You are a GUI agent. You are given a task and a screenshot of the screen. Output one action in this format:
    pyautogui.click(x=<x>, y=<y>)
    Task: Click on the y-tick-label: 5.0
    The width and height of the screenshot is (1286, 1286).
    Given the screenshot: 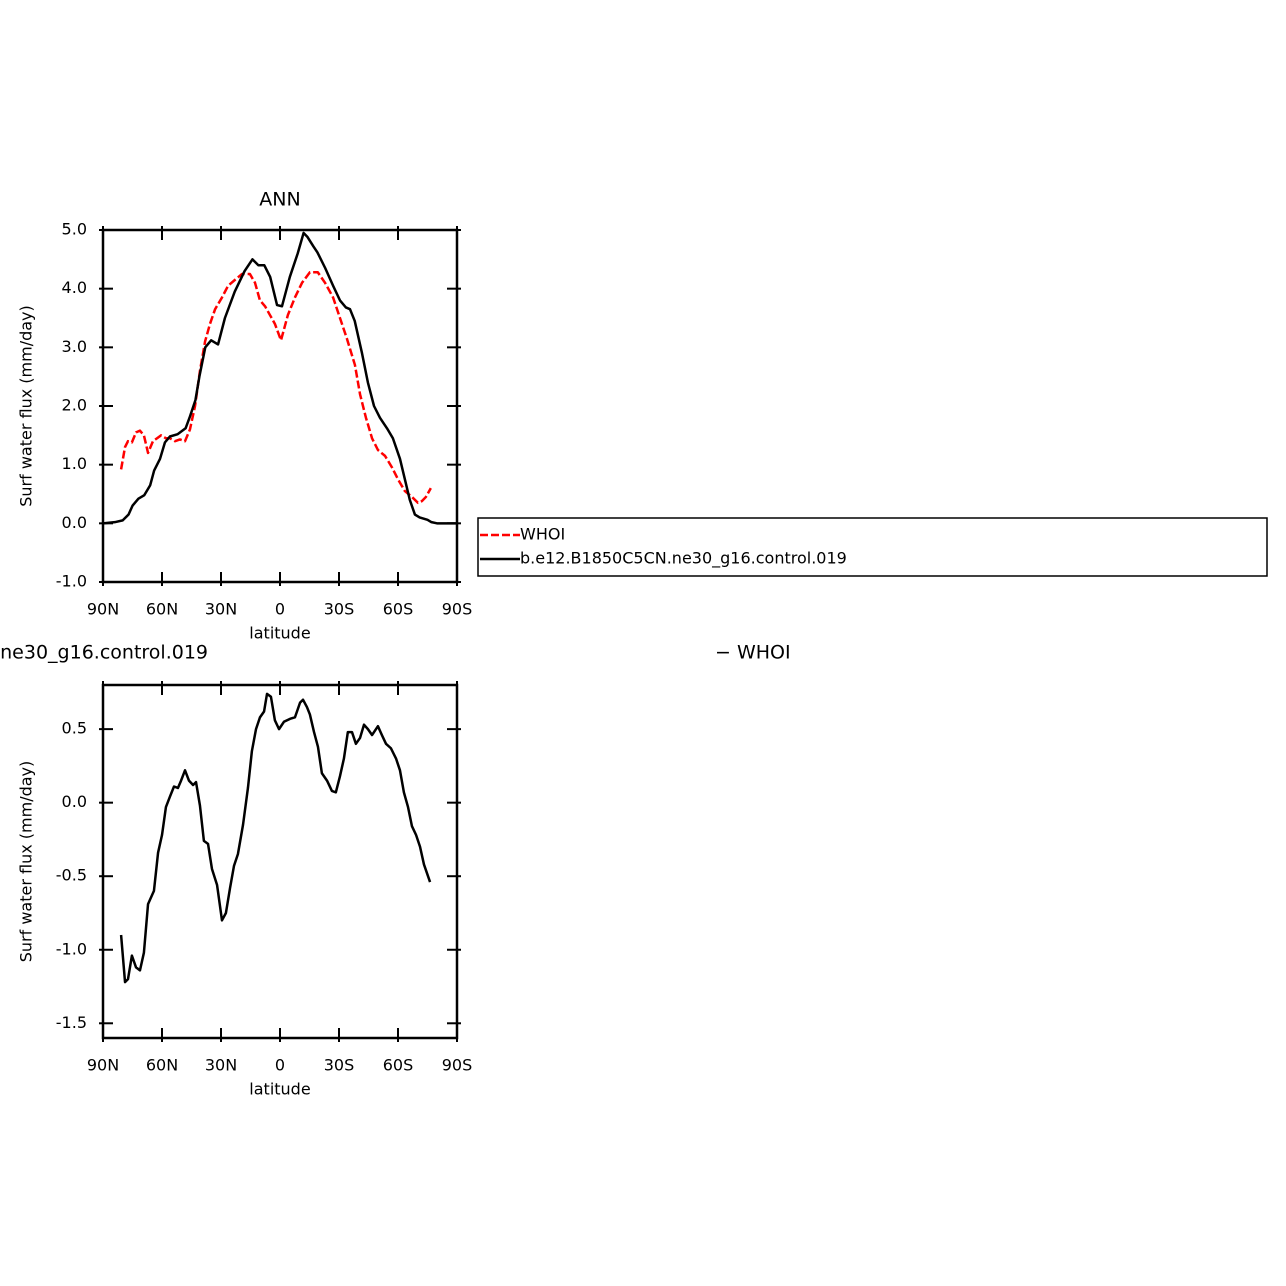 What is the action you would take?
    pyautogui.click(x=74, y=229)
    